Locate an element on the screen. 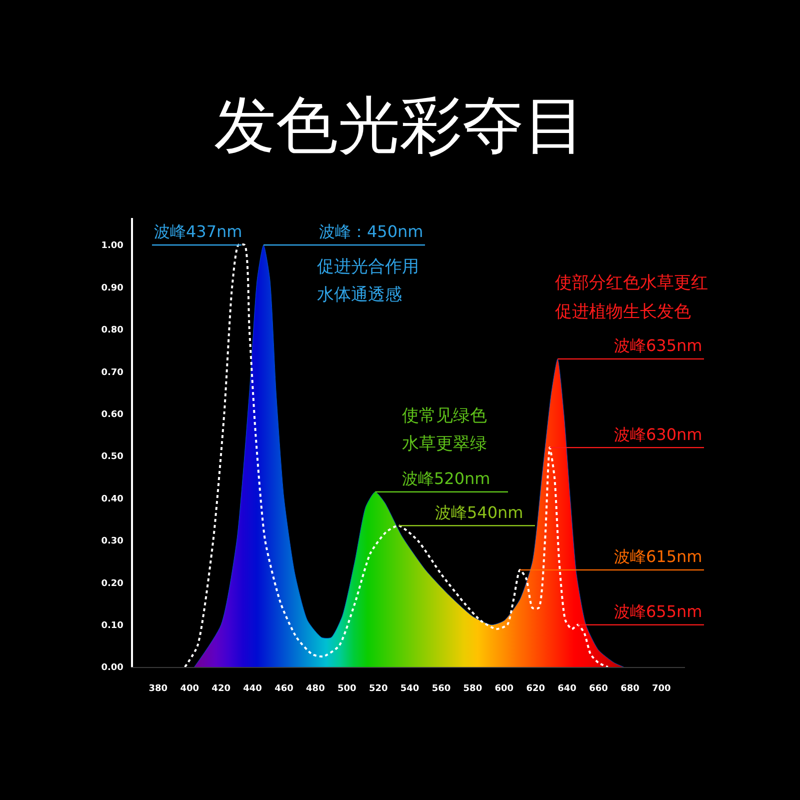 The image size is (800, 800). annotation: 波峰615nm is located at coordinates (658, 556).